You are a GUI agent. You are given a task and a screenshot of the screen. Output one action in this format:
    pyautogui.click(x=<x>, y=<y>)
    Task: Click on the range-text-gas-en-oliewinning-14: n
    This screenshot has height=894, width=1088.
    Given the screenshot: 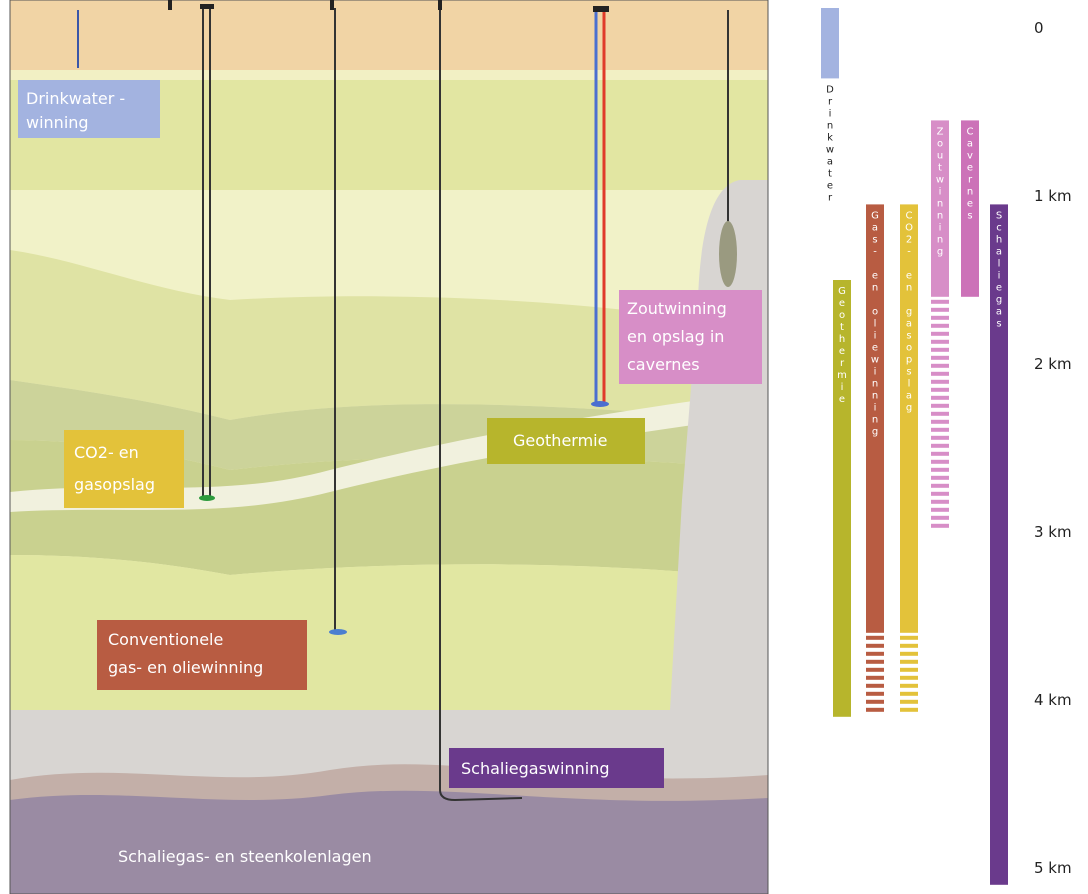 What is the action you would take?
    pyautogui.click(x=875, y=383)
    